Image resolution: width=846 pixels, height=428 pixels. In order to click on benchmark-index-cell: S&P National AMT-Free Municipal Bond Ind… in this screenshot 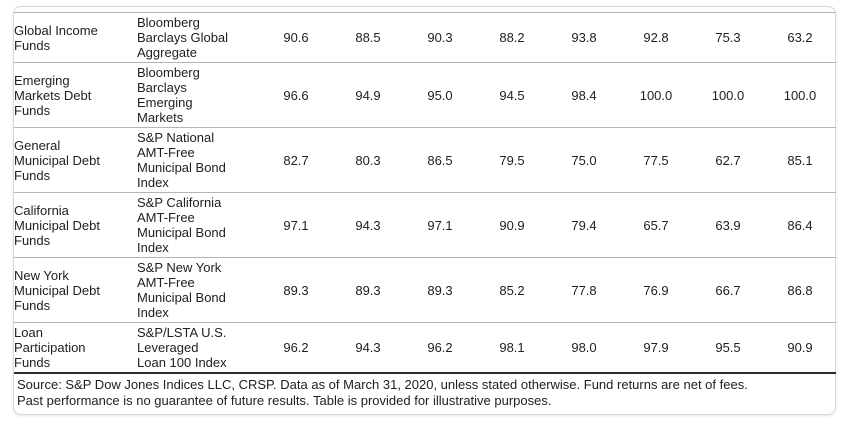, I will do `click(198, 160)`.